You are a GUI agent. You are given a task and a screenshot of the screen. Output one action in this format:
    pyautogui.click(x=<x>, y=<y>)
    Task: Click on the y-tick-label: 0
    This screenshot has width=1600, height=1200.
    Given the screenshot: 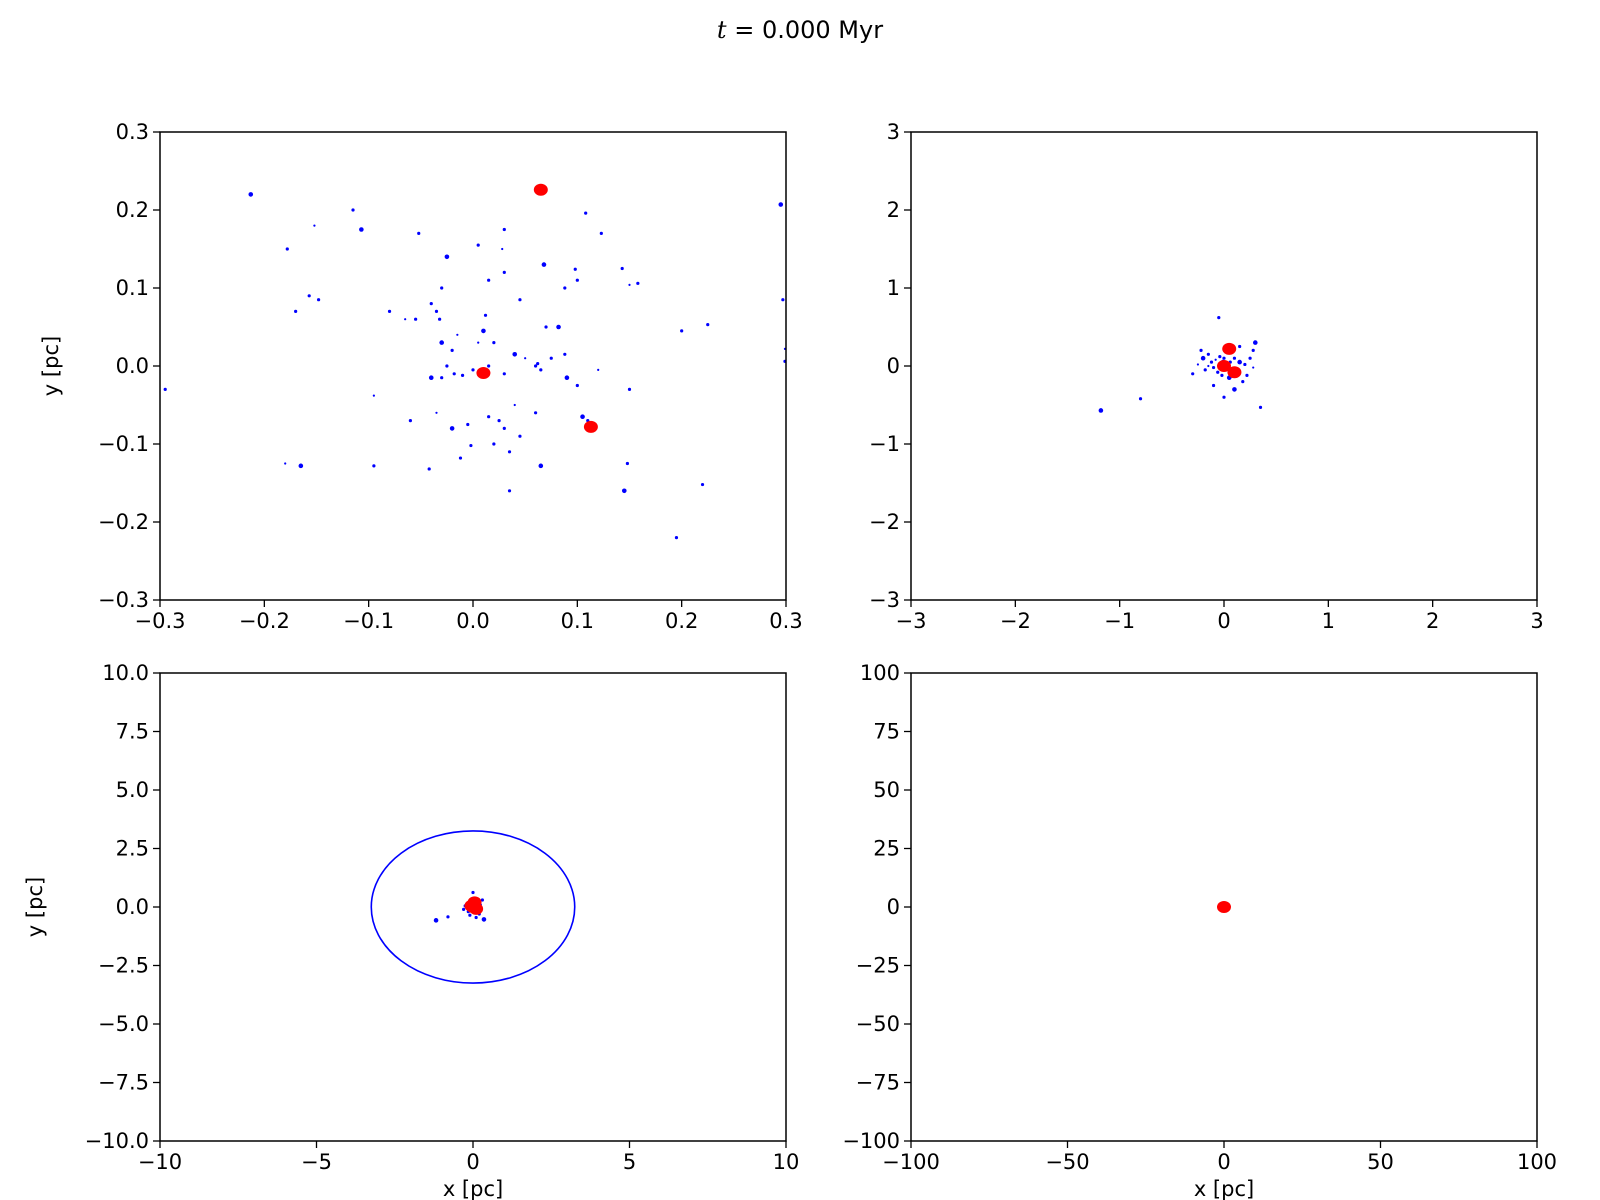 What is the action you would take?
    pyautogui.click(x=893, y=366)
    